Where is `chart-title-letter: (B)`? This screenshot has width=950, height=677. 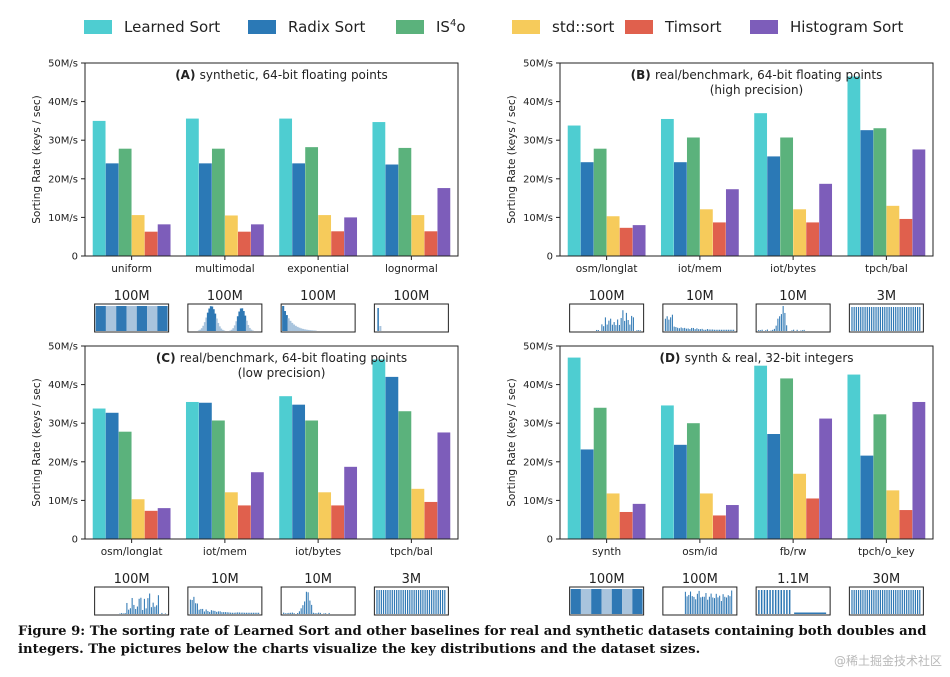 chart-title-letter: (B) is located at coordinates (643, 75).